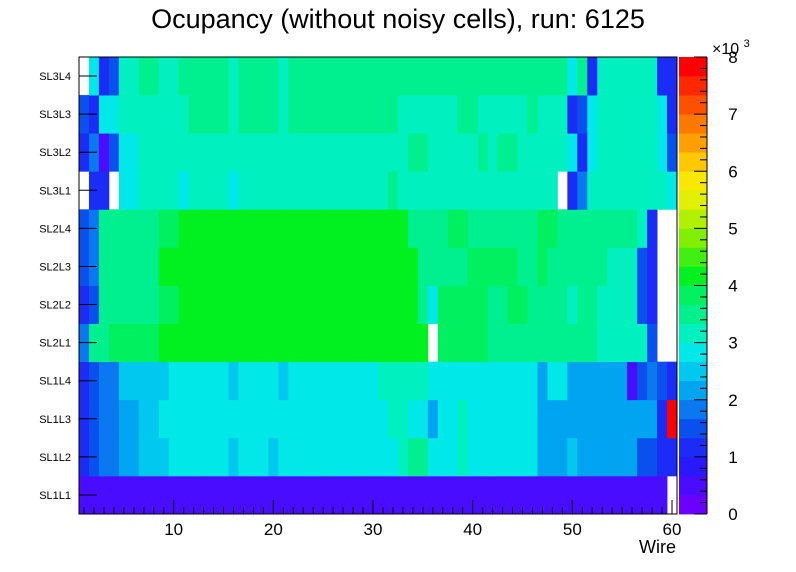  What do you see at coordinates (725, 49) in the screenshot?
I see `multiplier-base: ×10` at bounding box center [725, 49].